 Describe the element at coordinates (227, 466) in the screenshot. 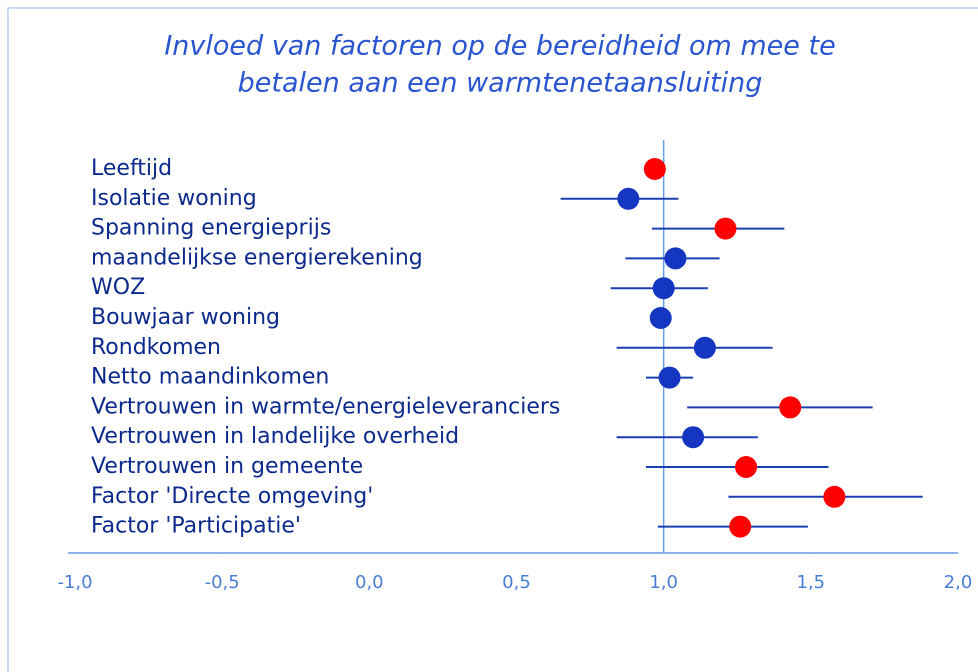

I see `category-label: Vertrouwen in gemeente` at that location.